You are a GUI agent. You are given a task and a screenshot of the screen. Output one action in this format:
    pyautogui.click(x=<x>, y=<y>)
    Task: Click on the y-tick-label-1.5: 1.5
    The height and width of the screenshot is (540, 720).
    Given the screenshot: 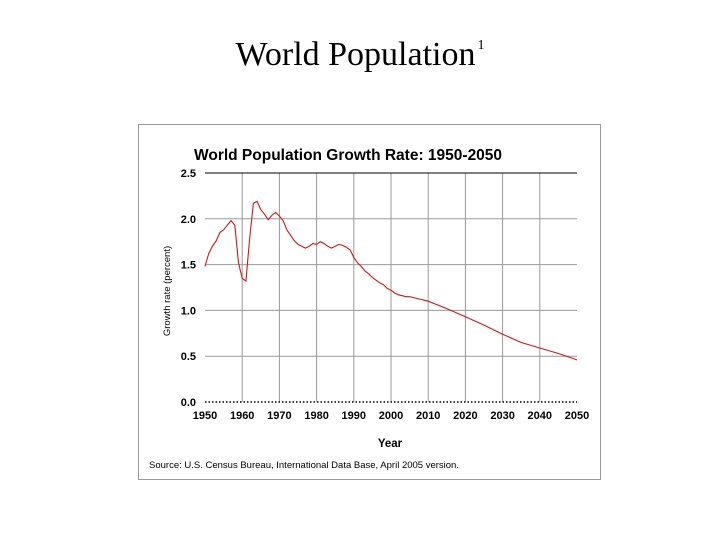 What is the action you would take?
    pyautogui.click(x=188, y=266)
    